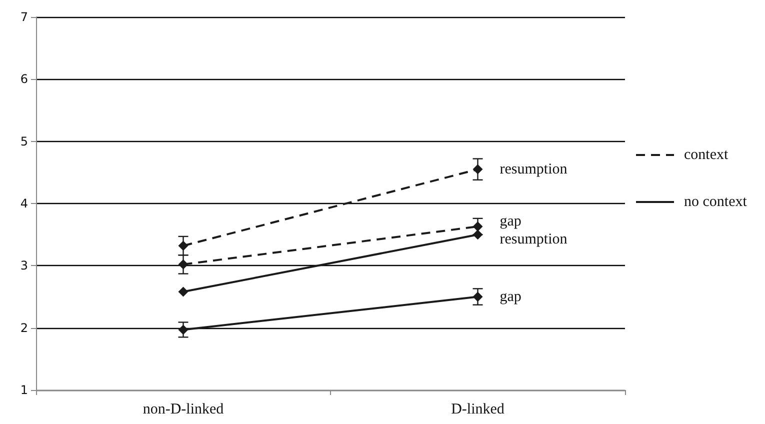  Describe the element at coordinates (24, 265) in the screenshot. I see `y-tick-label: 3` at that location.